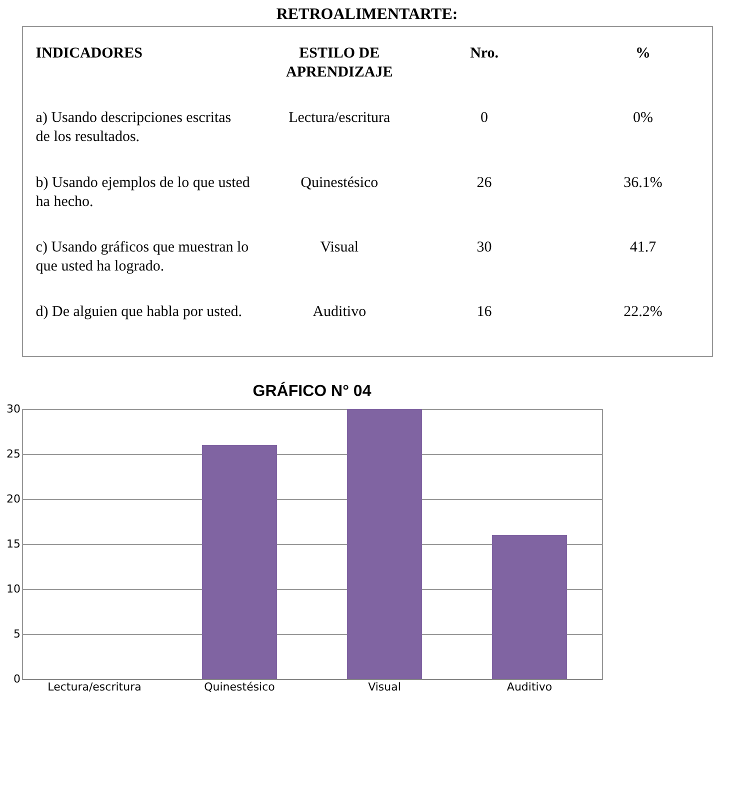 Image resolution: width=743 pixels, height=785 pixels. What do you see at coordinates (643, 182) in the screenshot?
I see `text: 36.1%` at bounding box center [643, 182].